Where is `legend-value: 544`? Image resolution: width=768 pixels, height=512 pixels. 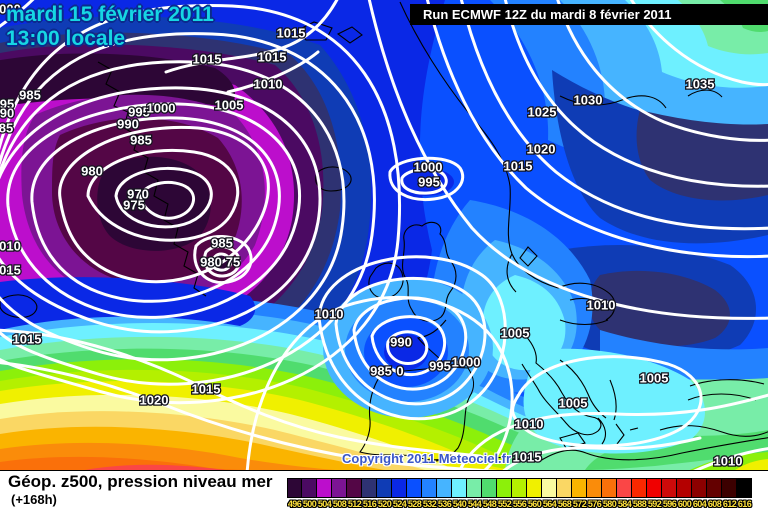
legend-value: 544 is located at coordinates (474, 504).